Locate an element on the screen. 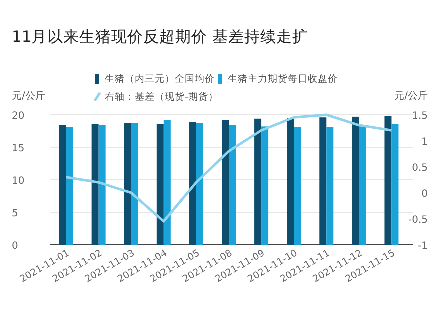 The width and height of the screenshot is (440, 320). y-tick-label: 15 is located at coordinates (18, 149).